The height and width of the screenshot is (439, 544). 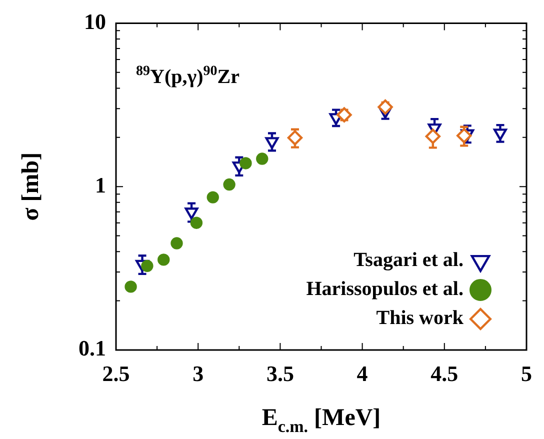 I want to click on x-tick-label: 4.5, so click(x=444, y=373).